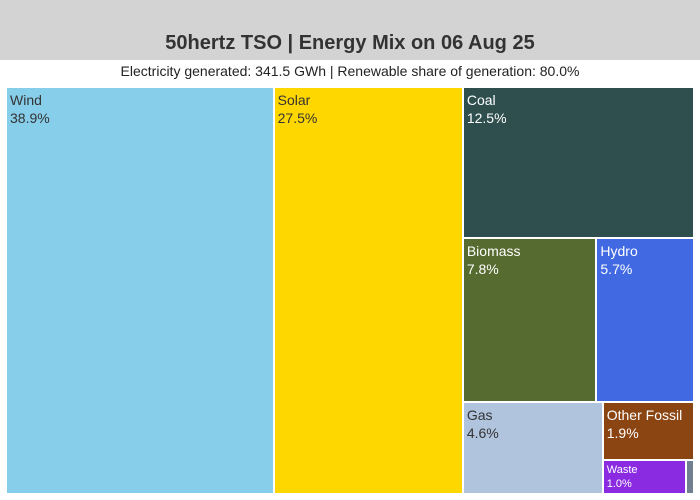 This screenshot has width=700, height=500. What do you see at coordinates (622, 470) in the screenshot?
I see `tile-name: Waste` at bounding box center [622, 470].